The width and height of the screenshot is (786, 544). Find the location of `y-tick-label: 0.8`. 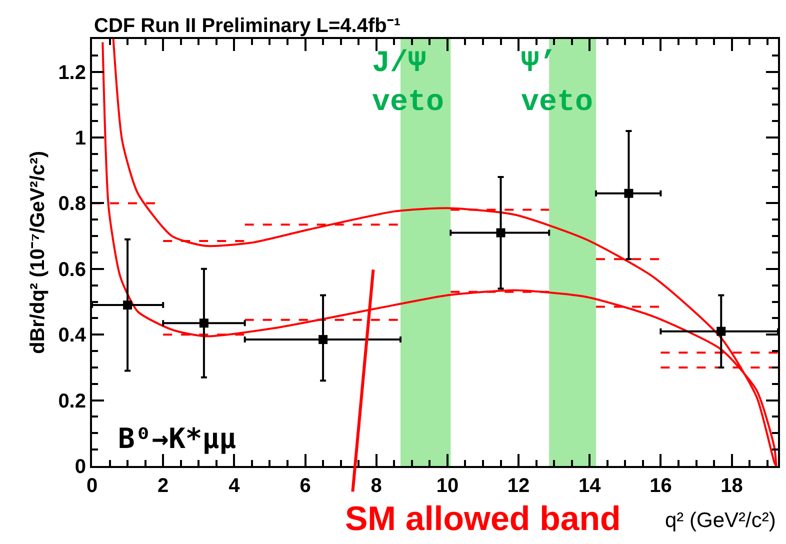

y-tick-label: 0.8 is located at coordinates (72, 204).